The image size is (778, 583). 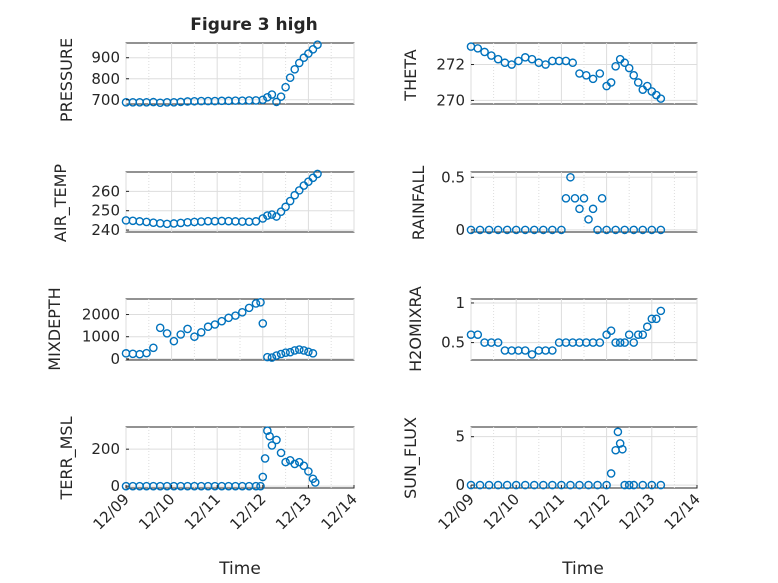 I want to click on y-tick-label: 240, so click(x=105, y=230).